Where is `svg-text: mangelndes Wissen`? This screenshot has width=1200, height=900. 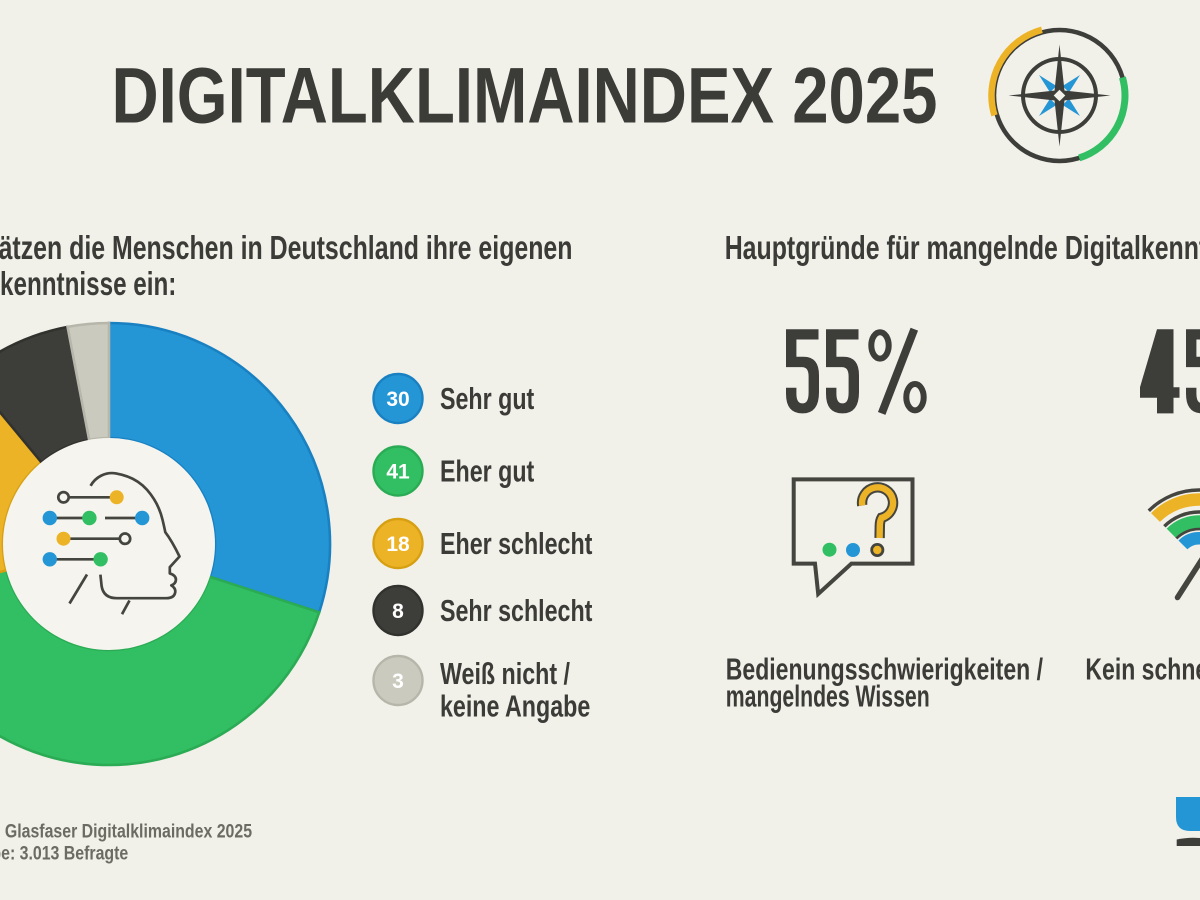
svg-text: mangelndes Wissen is located at coordinates (828, 696).